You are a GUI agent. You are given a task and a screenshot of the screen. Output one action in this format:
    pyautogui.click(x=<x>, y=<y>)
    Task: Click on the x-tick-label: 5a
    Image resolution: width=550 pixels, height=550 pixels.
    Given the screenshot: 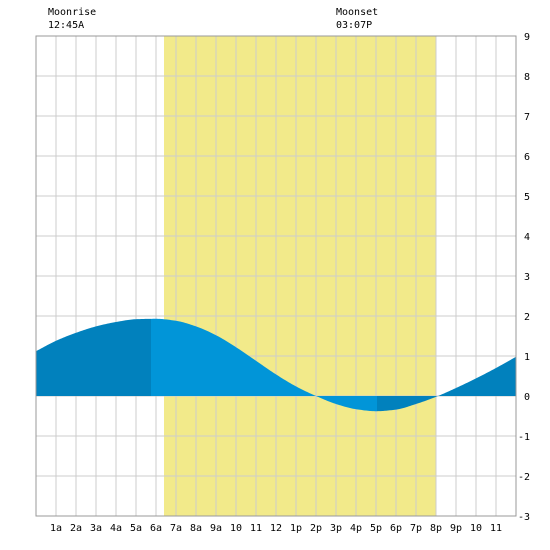 What is the action you would take?
    pyautogui.click(x=136, y=528)
    